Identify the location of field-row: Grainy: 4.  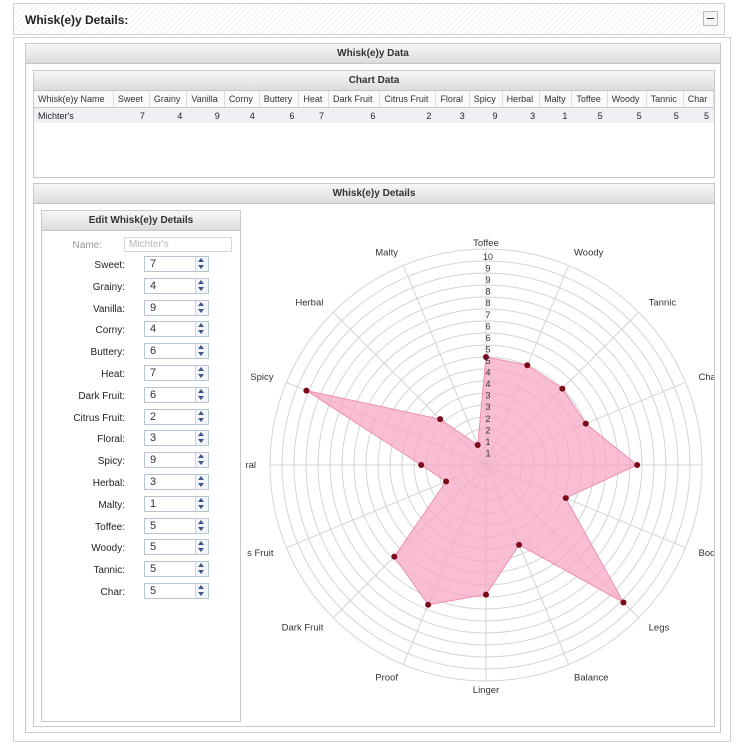
(142, 288).